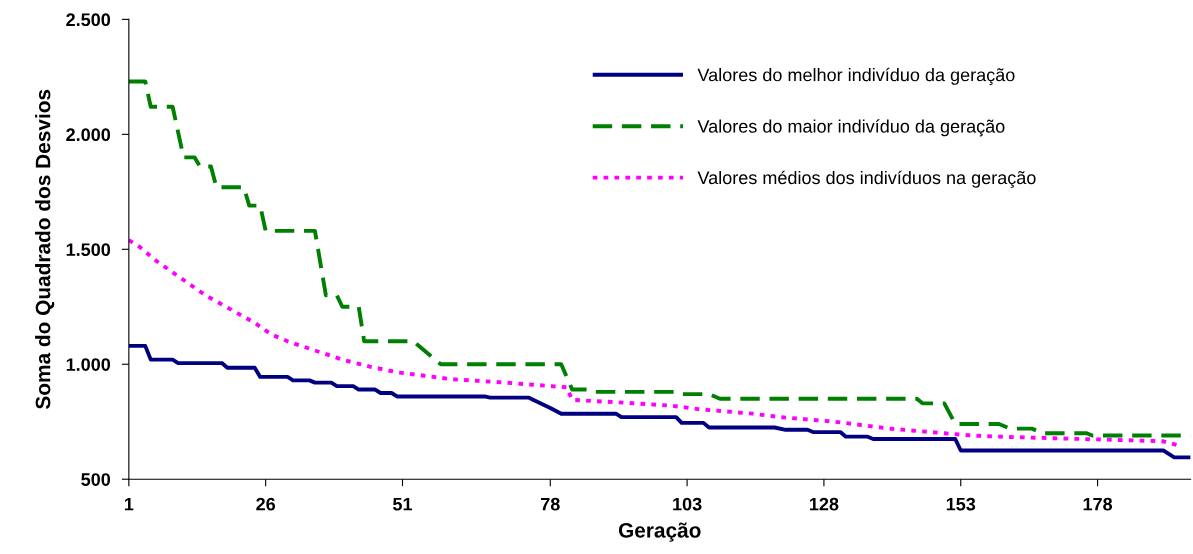 The image size is (1193, 554). Describe the element at coordinates (88, 364) in the screenshot. I see `y-tick-label: 1.000` at that location.